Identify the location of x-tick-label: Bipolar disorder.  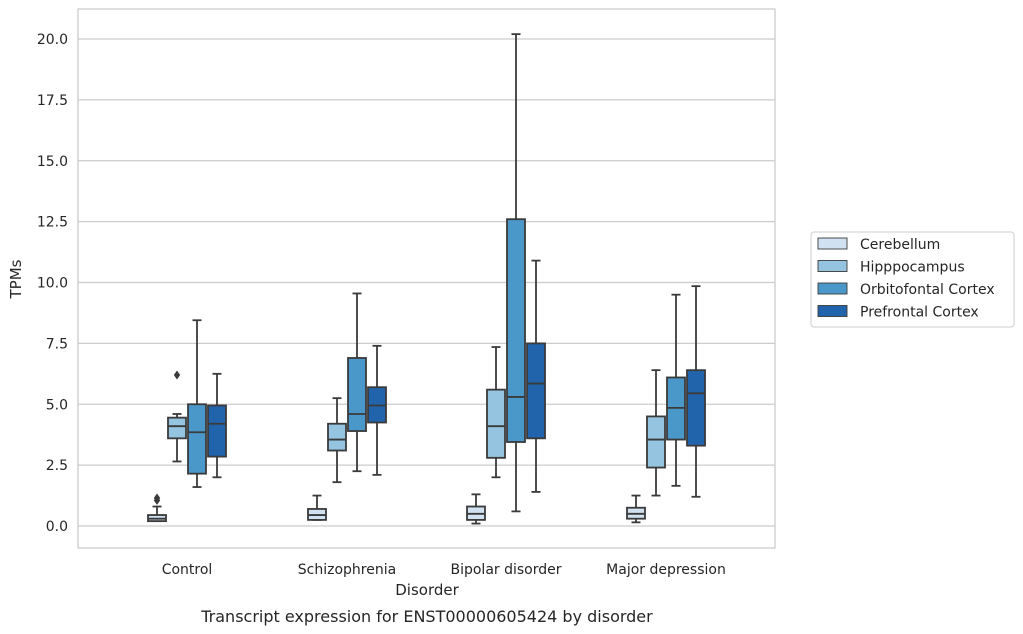
(505, 570).